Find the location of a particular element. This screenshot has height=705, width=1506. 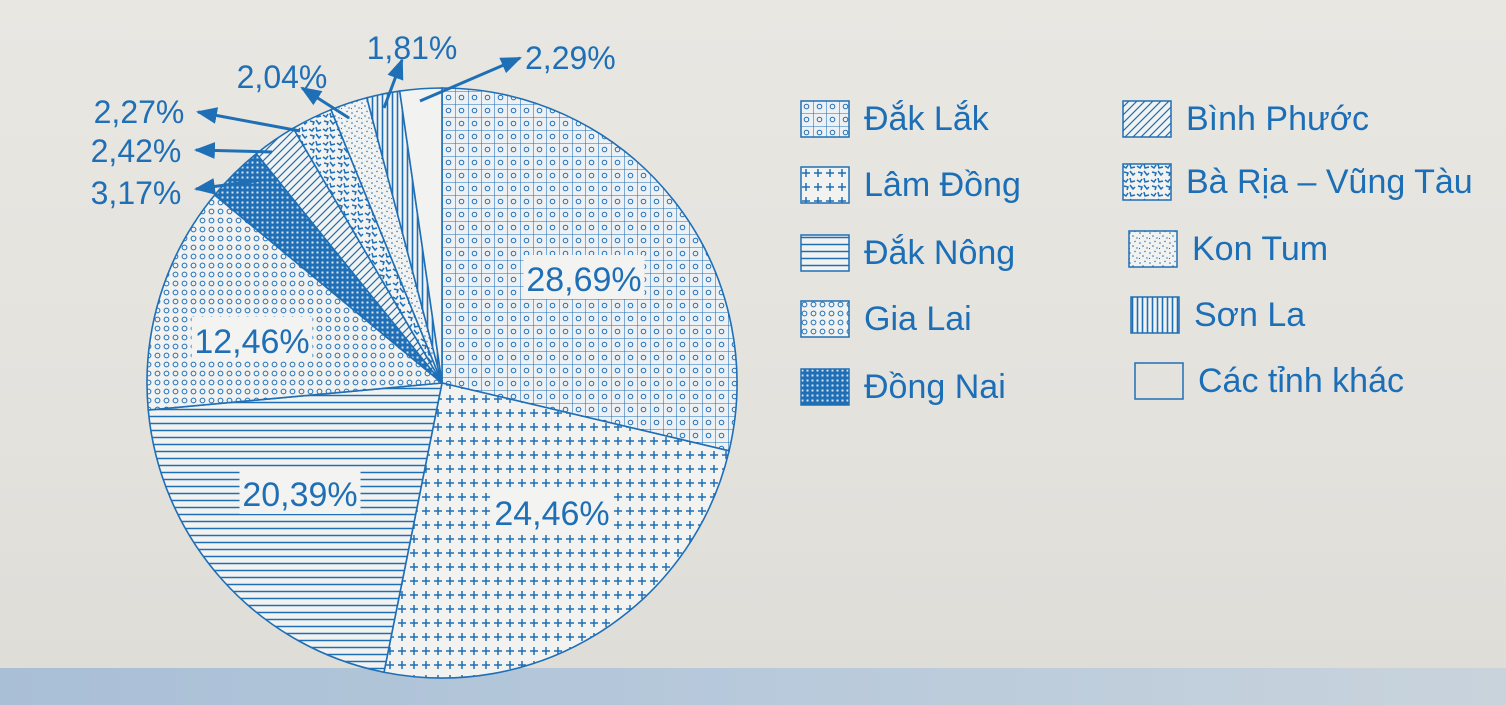

legend-label-dak-lak: Đắk Lắk is located at coordinates (926, 119).